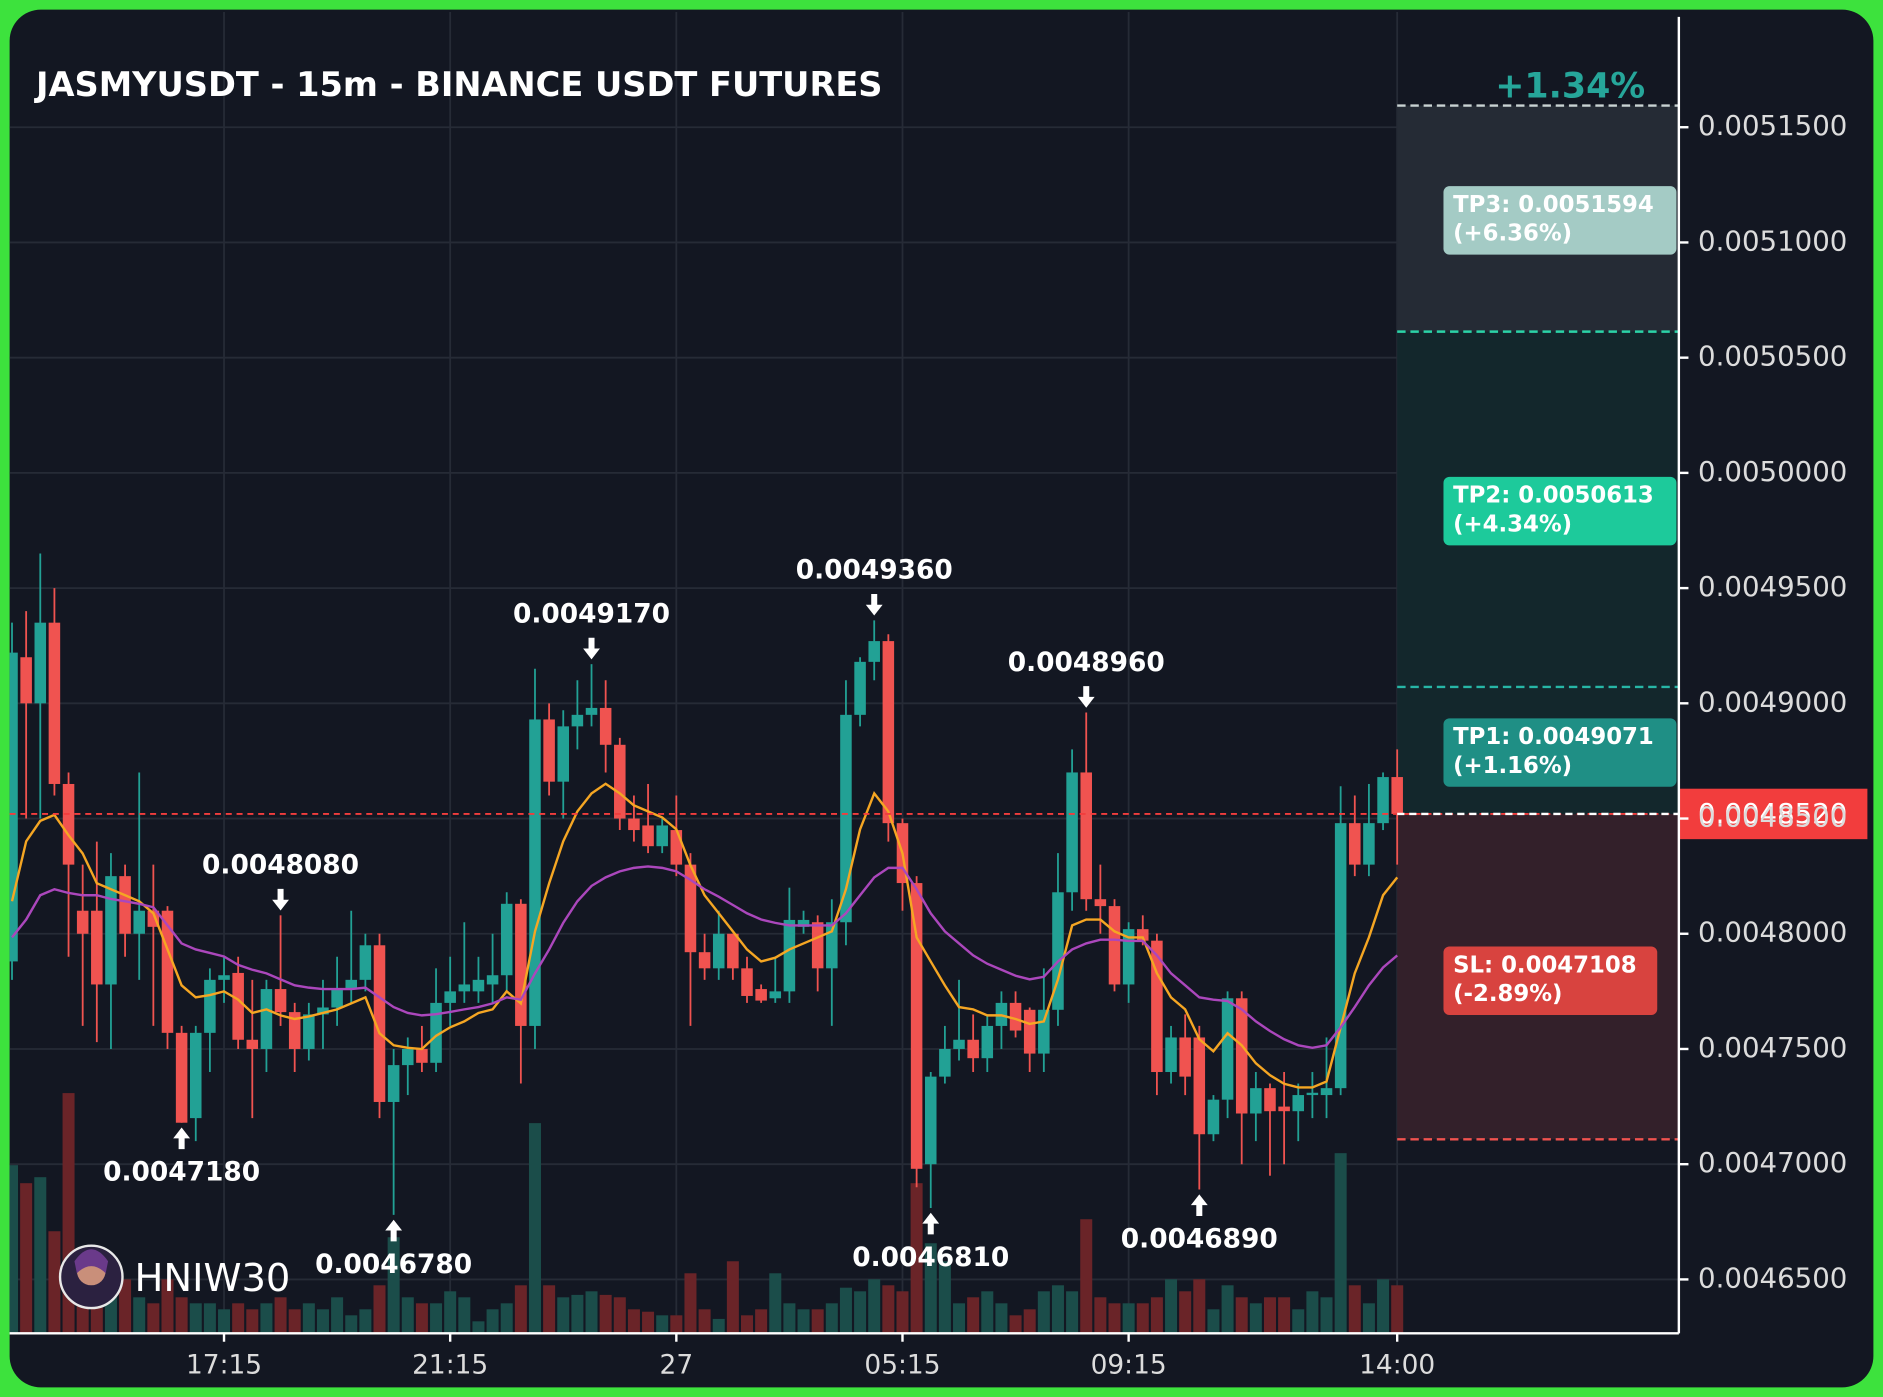  What do you see at coordinates (1772, 1162) in the screenshot?
I see `y-tick-label: 0.0047000` at bounding box center [1772, 1162].